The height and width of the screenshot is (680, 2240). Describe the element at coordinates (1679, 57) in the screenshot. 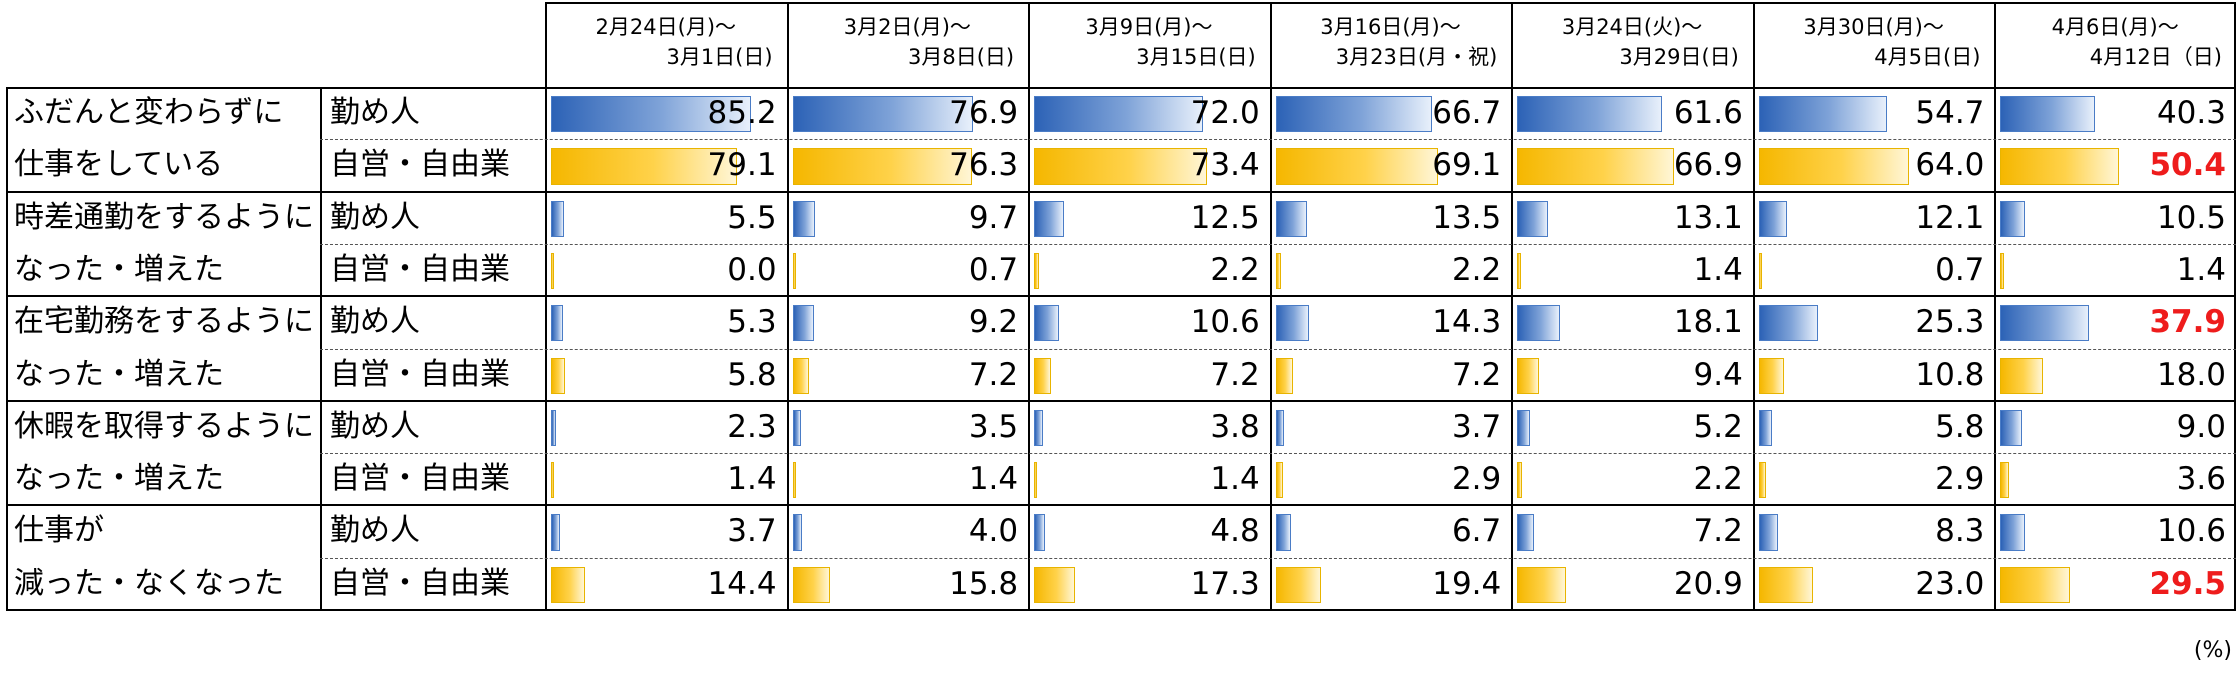

I see `column-header-line2: 3月29日(日)` at that location.